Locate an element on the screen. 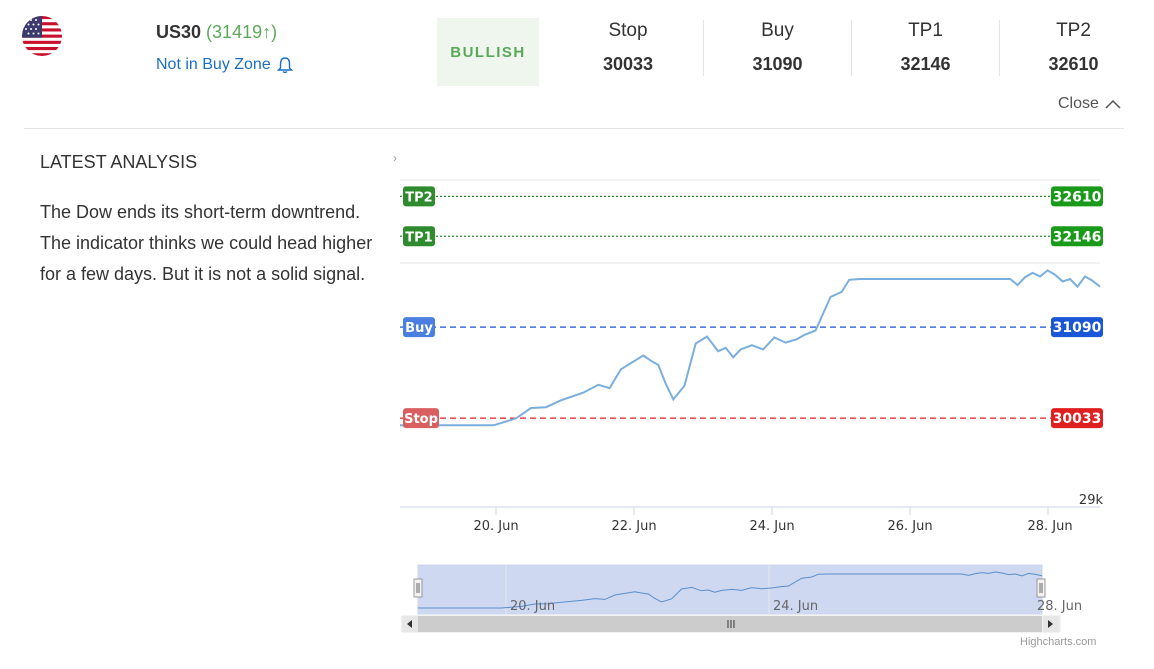 The width and height of the screenshot is (1154, 669). buy-value-text: 31090 is located at coordinates (1077, 328).